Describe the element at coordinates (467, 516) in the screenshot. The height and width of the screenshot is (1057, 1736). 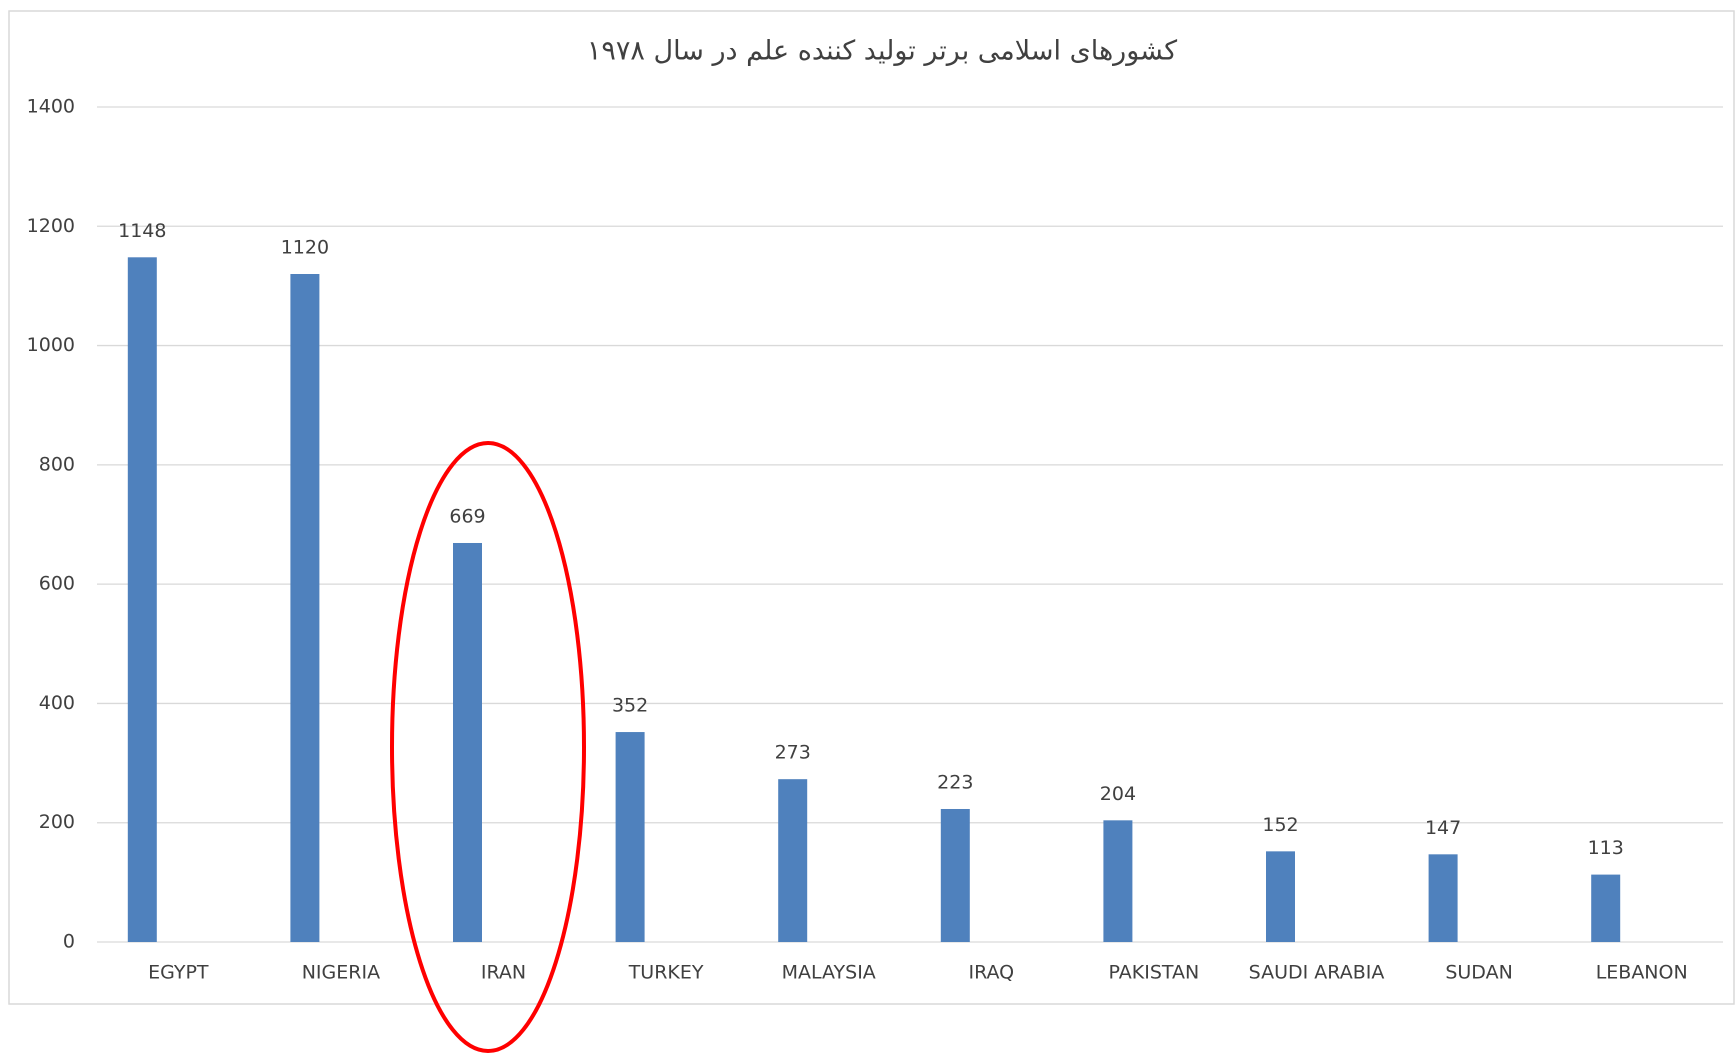
I see `data-label: 669` at that location.